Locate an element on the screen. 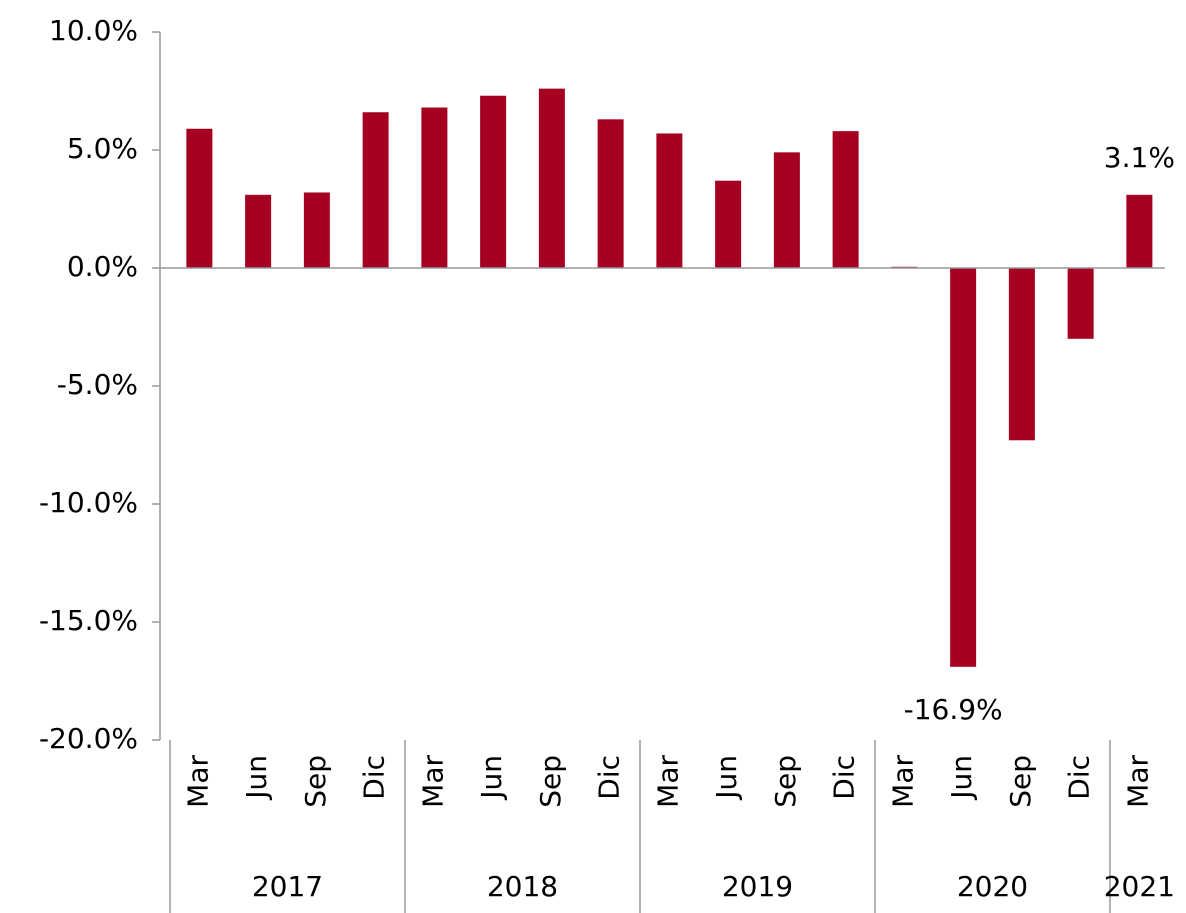  data-label: 3.1% is located at coordinates (1139, 157).